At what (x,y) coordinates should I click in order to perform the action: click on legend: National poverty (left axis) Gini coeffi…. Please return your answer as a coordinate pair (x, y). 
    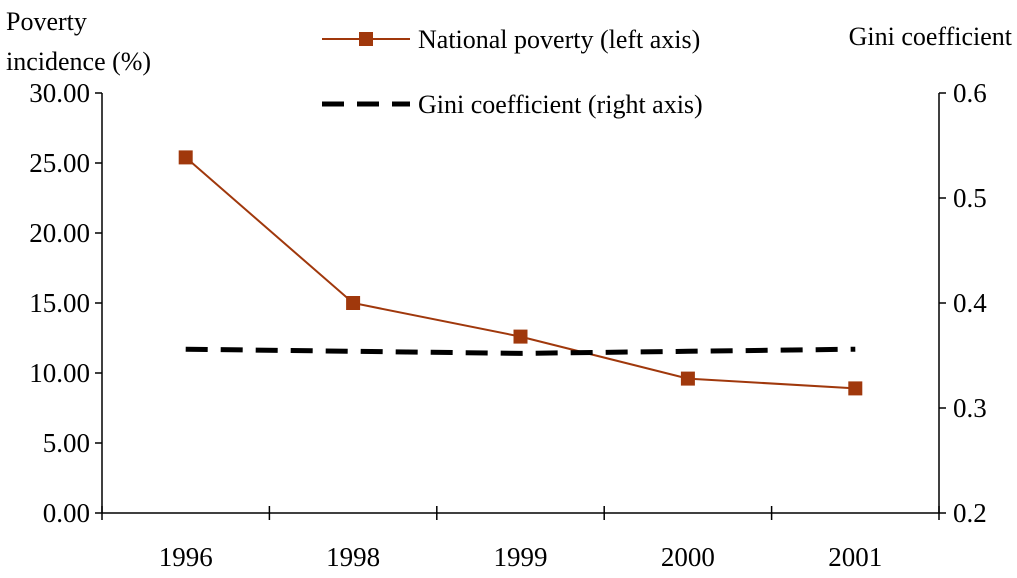
    Looking at the image, I should click on (512, 72).